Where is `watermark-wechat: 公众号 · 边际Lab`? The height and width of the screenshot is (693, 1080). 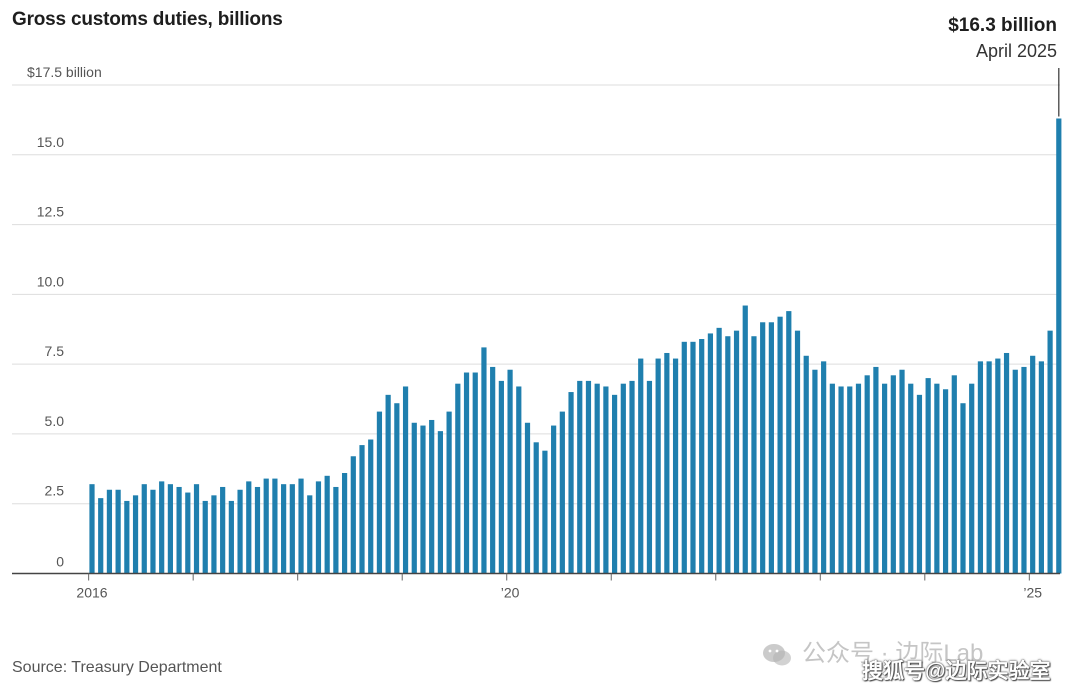 watermark-wechat: 公众号 · 边际Lab is located at coordinates (872, 650).